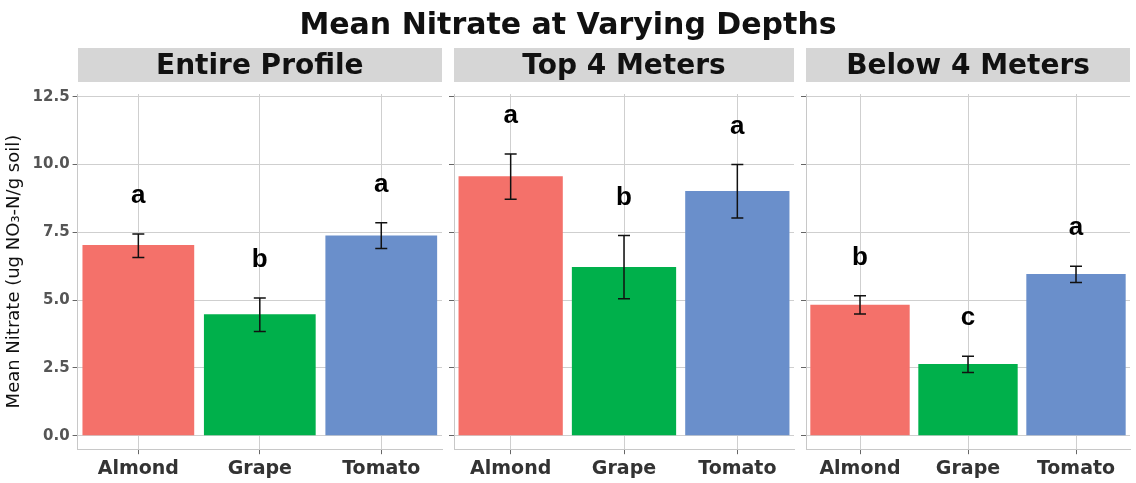  Describe the element at coordinates (624, 65) in the screenshot. I see `chart-subtitle: Top 4 Meters` at that location.